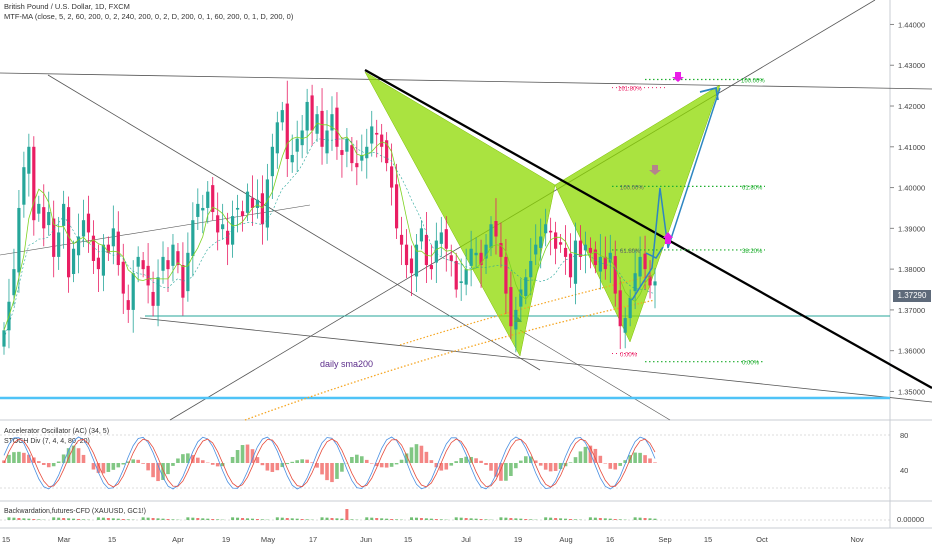 This screenshot has width=932, height=550. I want to click on price-axis-label: 1.39000, so click(911, 228).